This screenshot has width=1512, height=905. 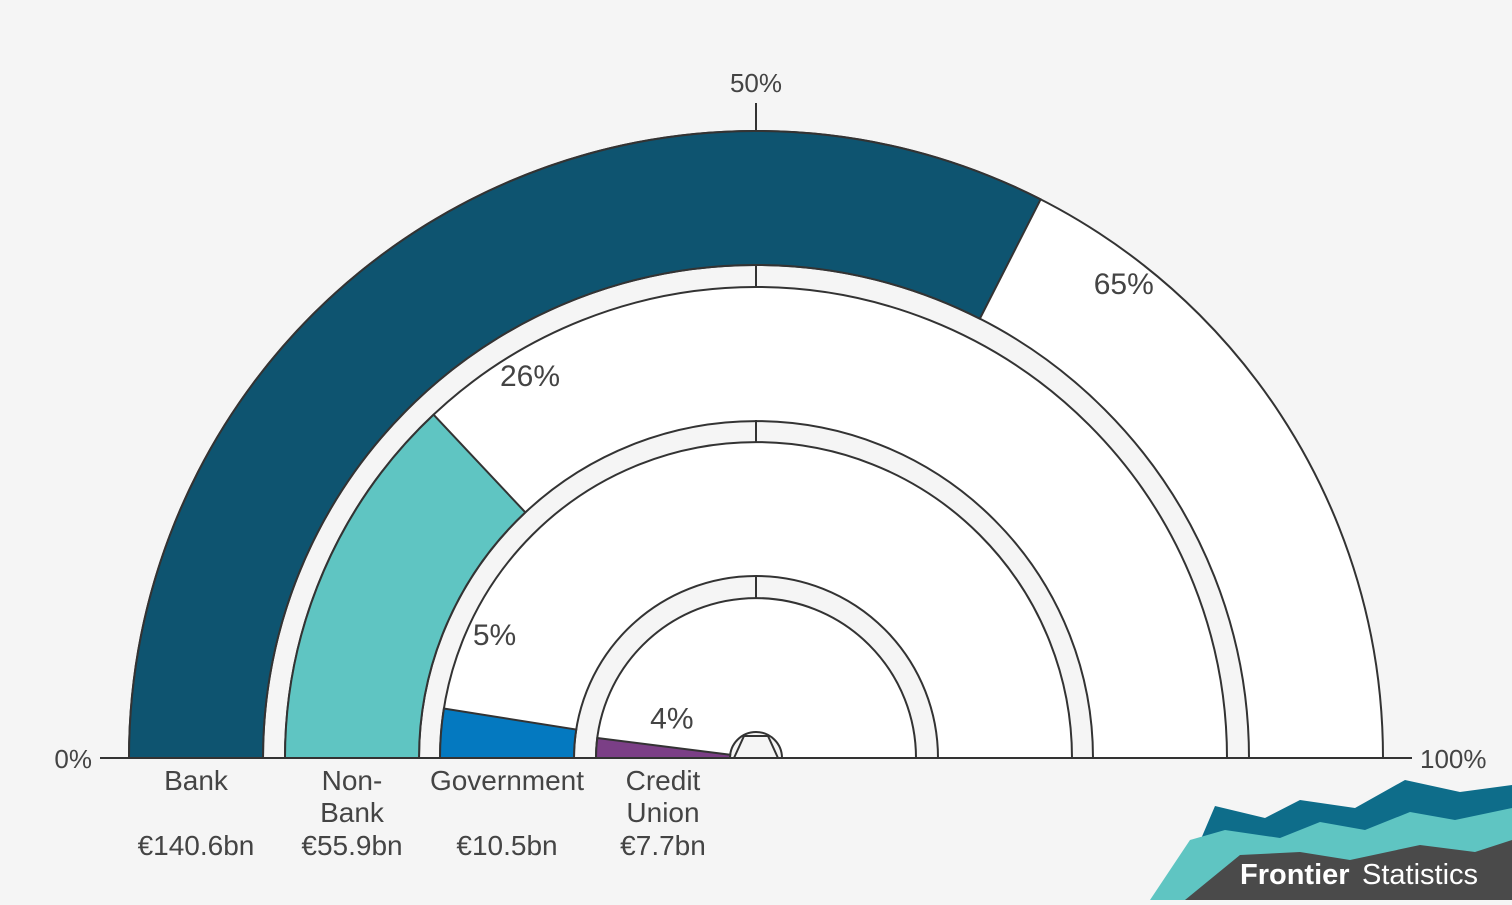 I want to click on amount-label-1: €55.9bn, so click(x=351, y=845).